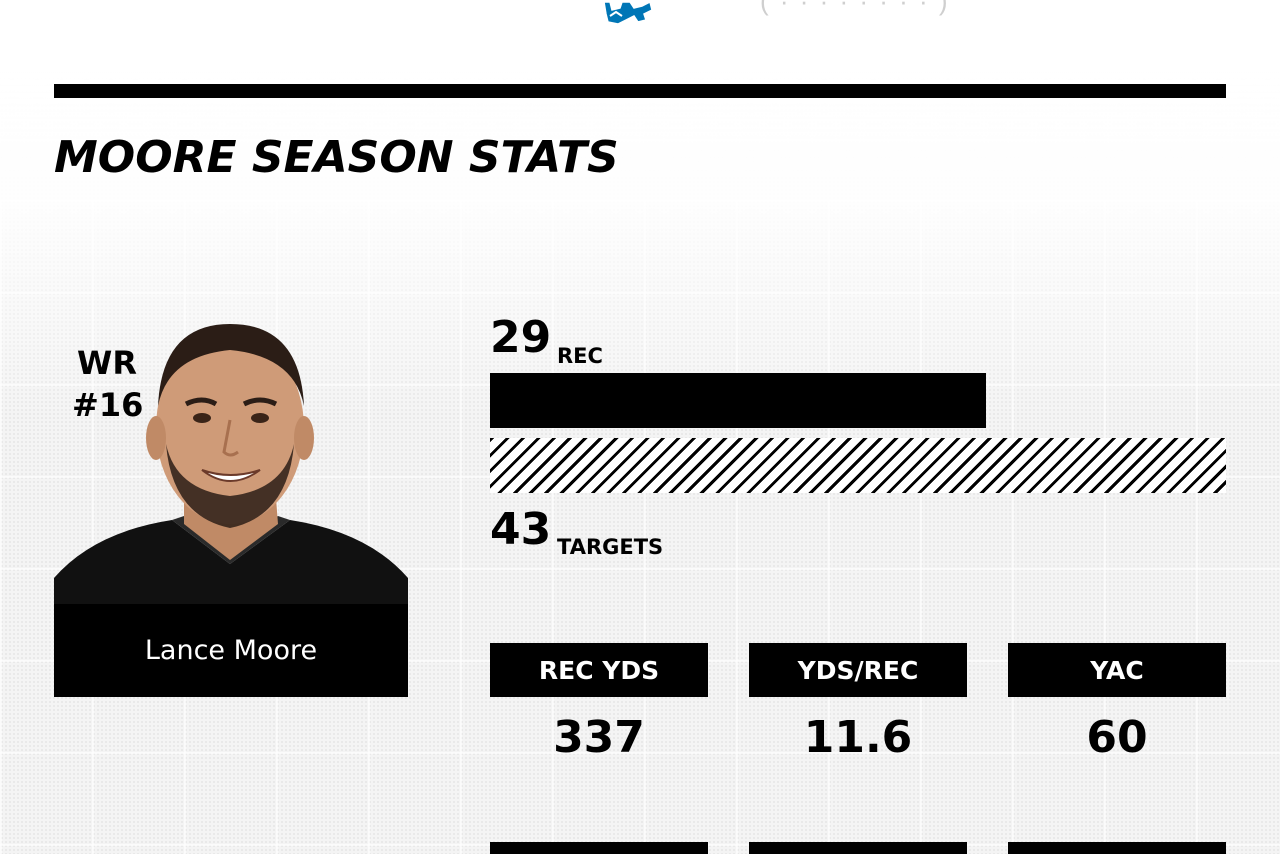 This screenshot has width=1280, height=854. Describe the element at coordinates (855, 8) in the screenshot. I see `header-subtitle: ( · · · · · · · · )` at that location.